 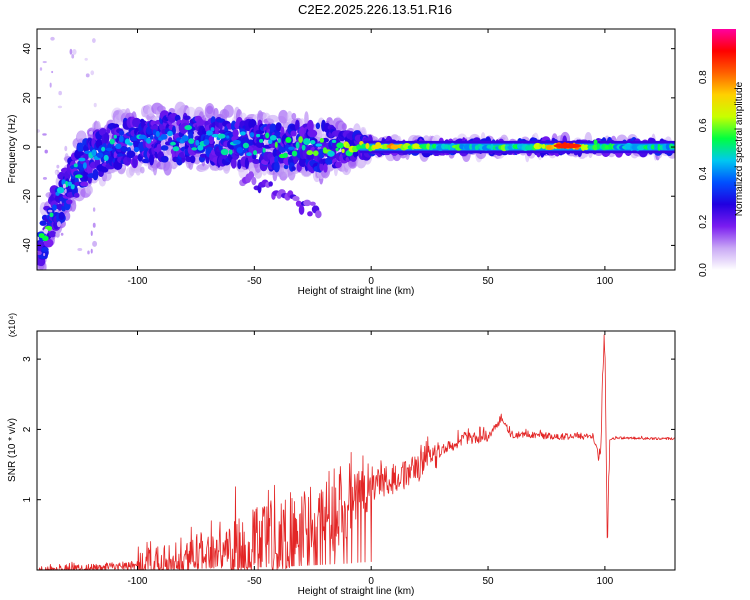 What do you see at coordinates (27, 49) in the screenshot?
I see `y-tick-label: 40` at bounding box center [27, 49].